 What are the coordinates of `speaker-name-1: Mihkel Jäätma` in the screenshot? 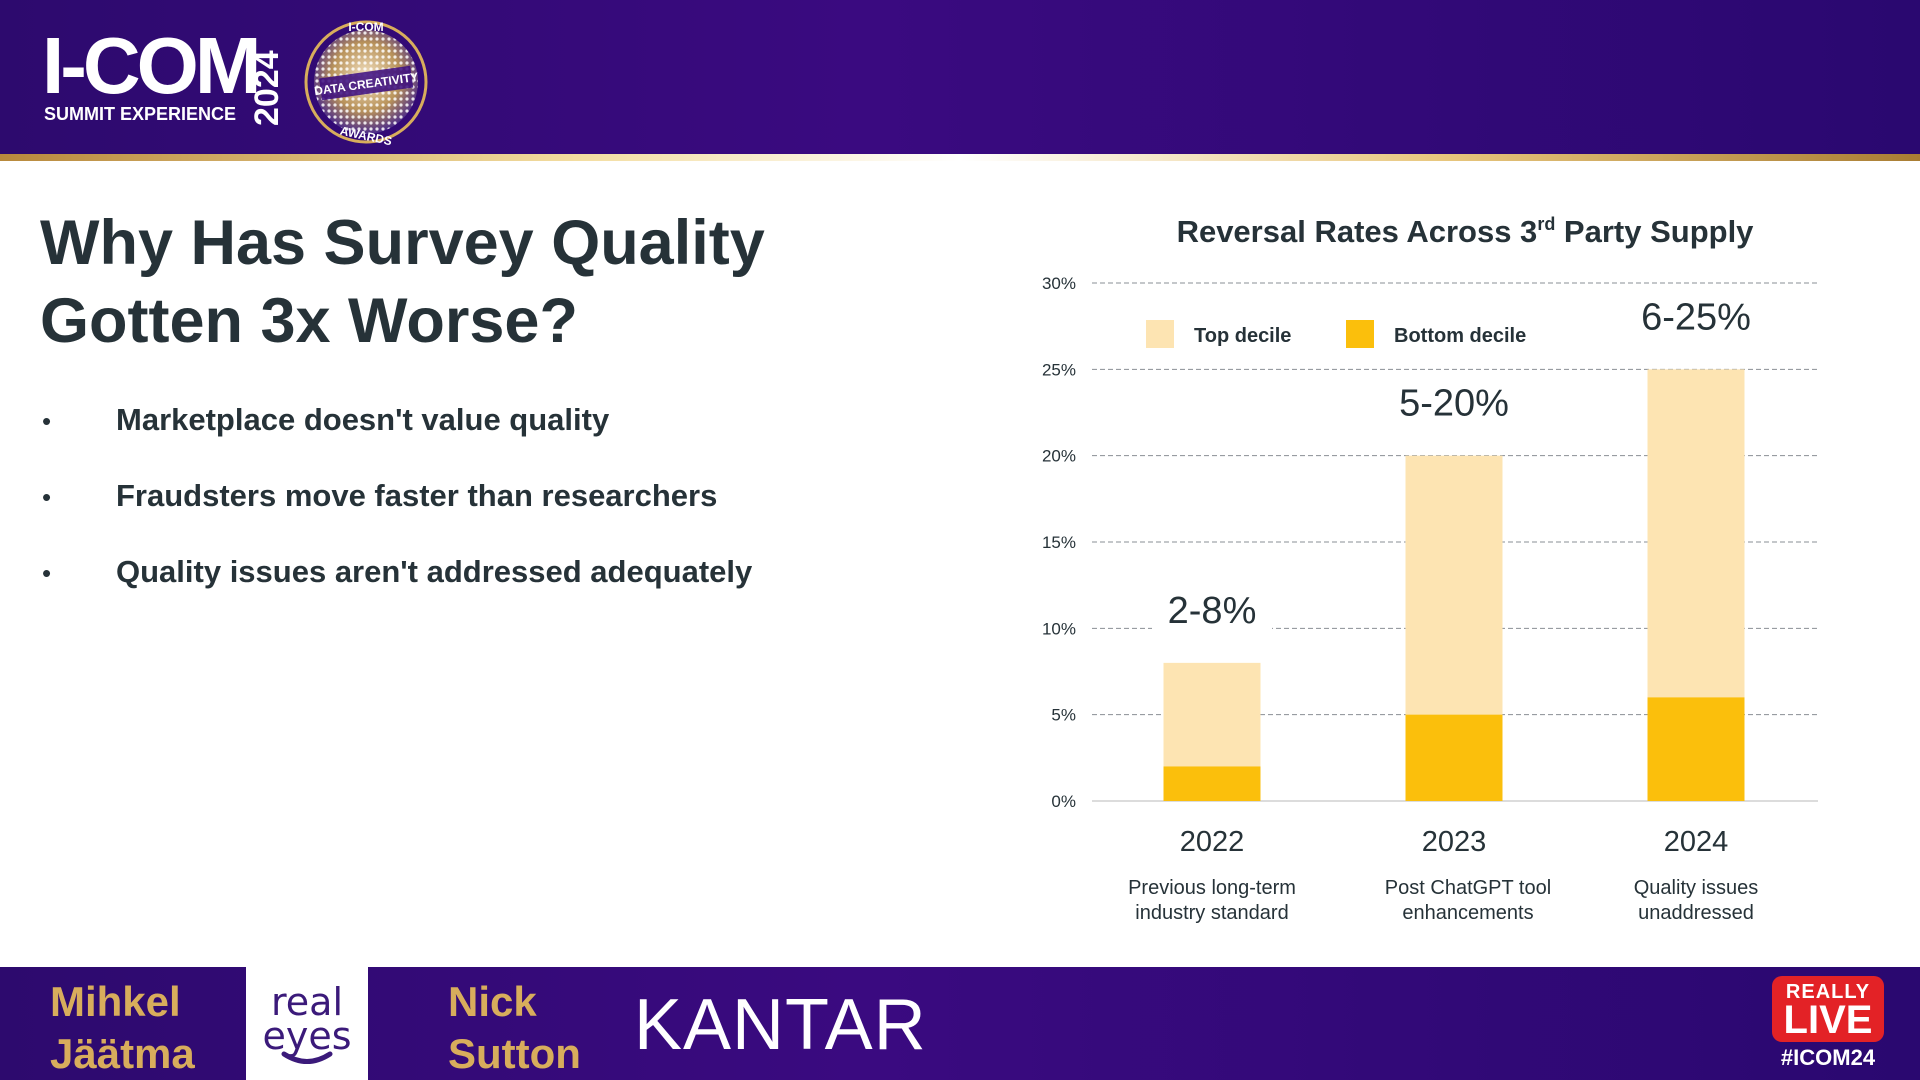 It's located at (122, 1027).